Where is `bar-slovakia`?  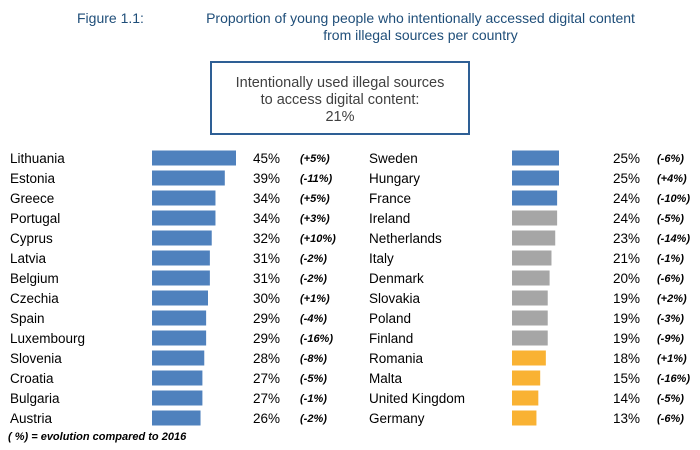
bar-slovakia is located at coordinates (530, 298).